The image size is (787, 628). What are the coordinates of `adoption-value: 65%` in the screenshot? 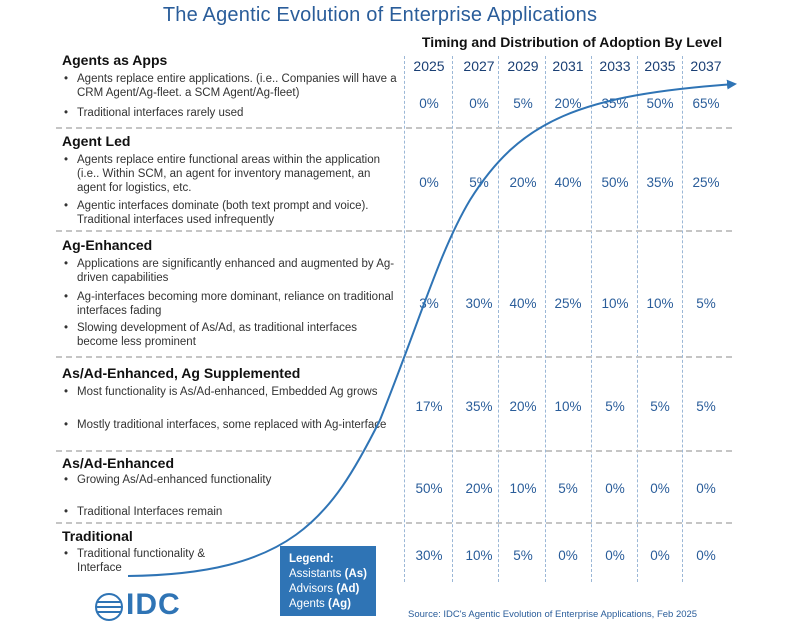 It's located at (706, 103).